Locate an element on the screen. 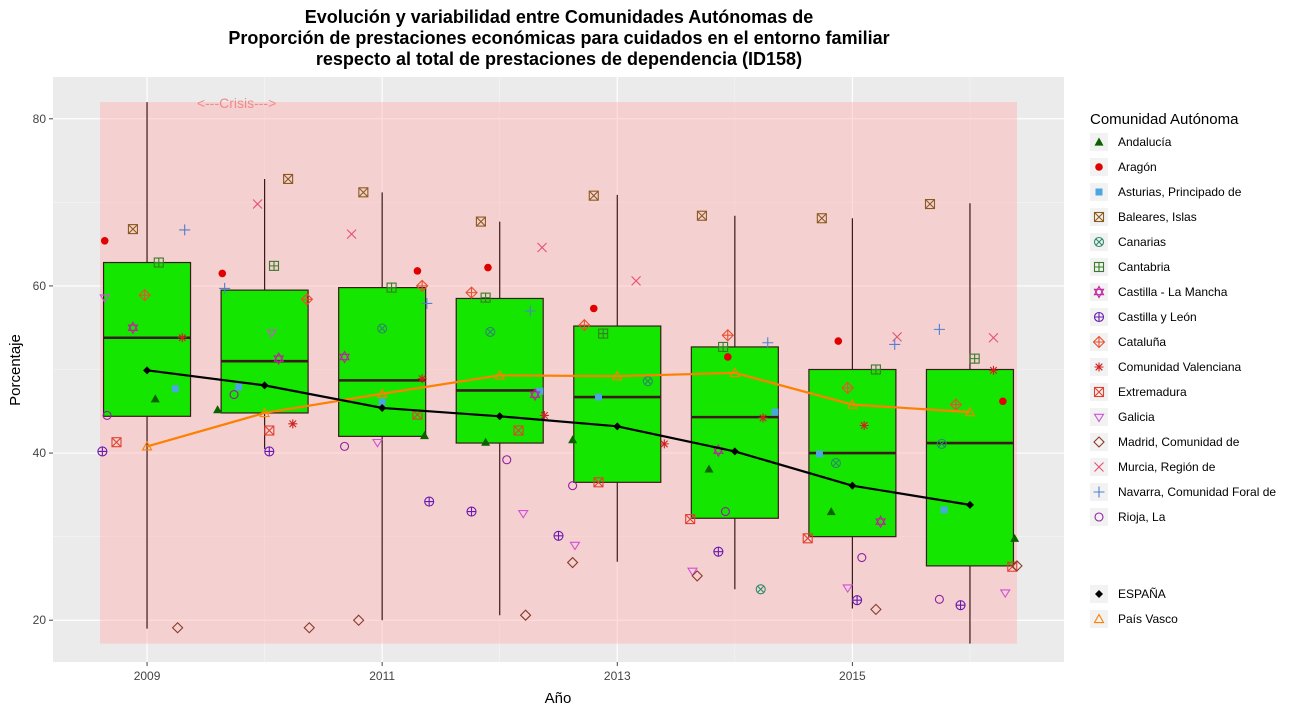 Image resolution: width=1299 pixels, height=710 pixels. box-2014 is located at coordinates (734, 402).